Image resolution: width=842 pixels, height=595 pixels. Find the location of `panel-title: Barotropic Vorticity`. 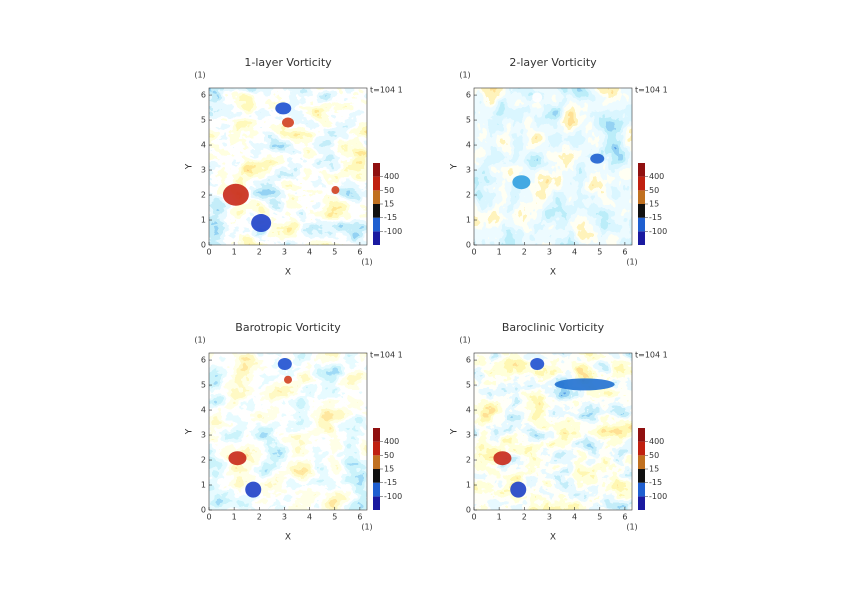

panel-title: Barotropic Vorticity is located at coordinates (288, 327).